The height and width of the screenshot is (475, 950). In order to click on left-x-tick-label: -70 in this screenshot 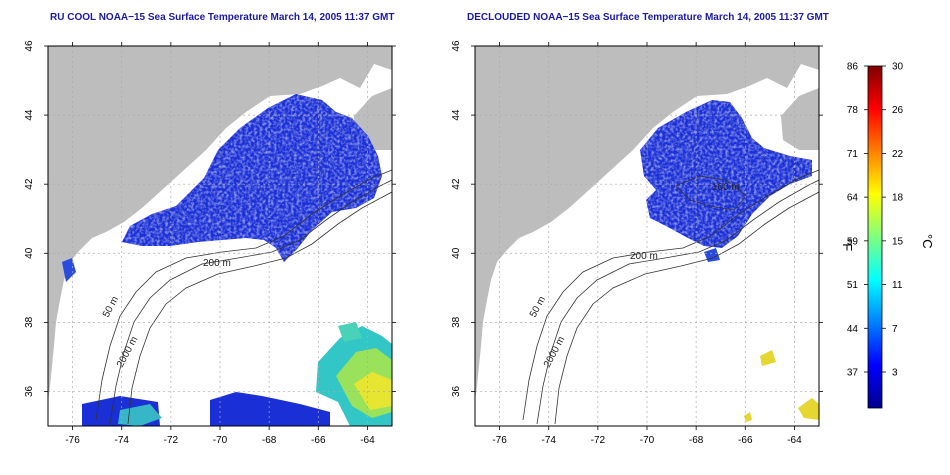, I will do `click(220, 440)`.